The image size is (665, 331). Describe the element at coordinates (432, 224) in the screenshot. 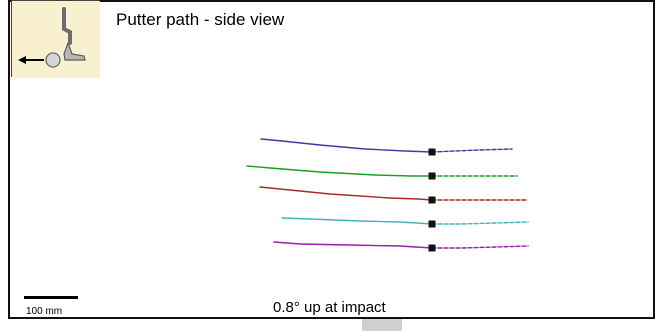

I see `series-4-impact-marker` at that location.